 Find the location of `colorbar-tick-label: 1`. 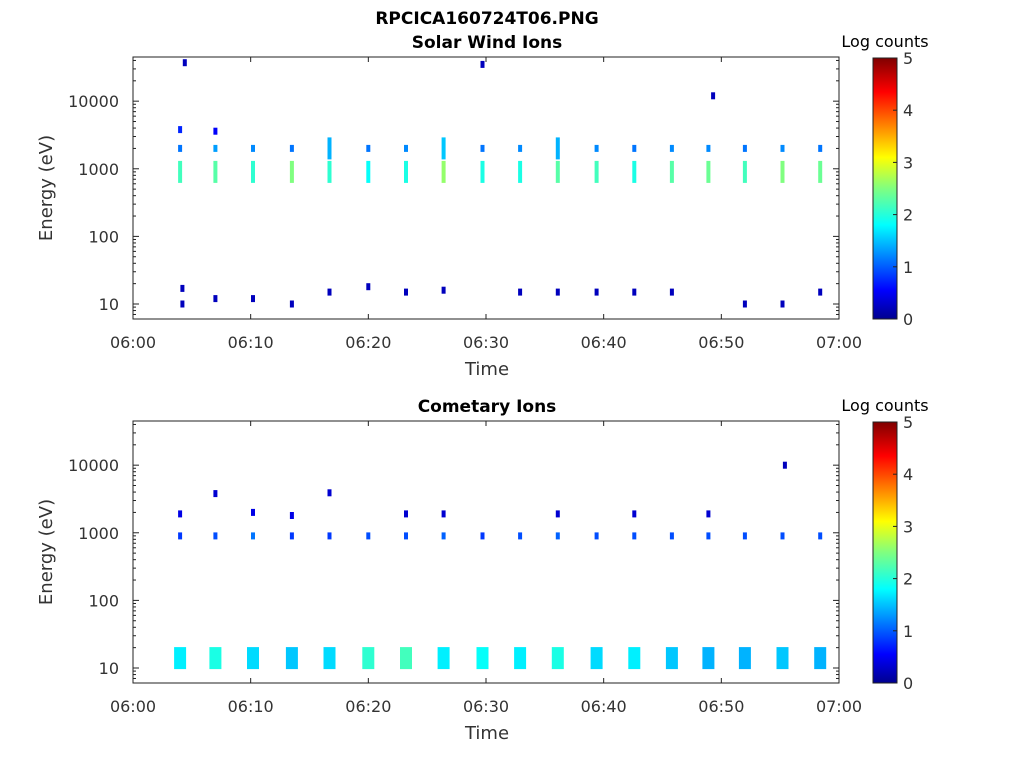

colorbar-tick-label: 1 is located at coordinates (908, 631).